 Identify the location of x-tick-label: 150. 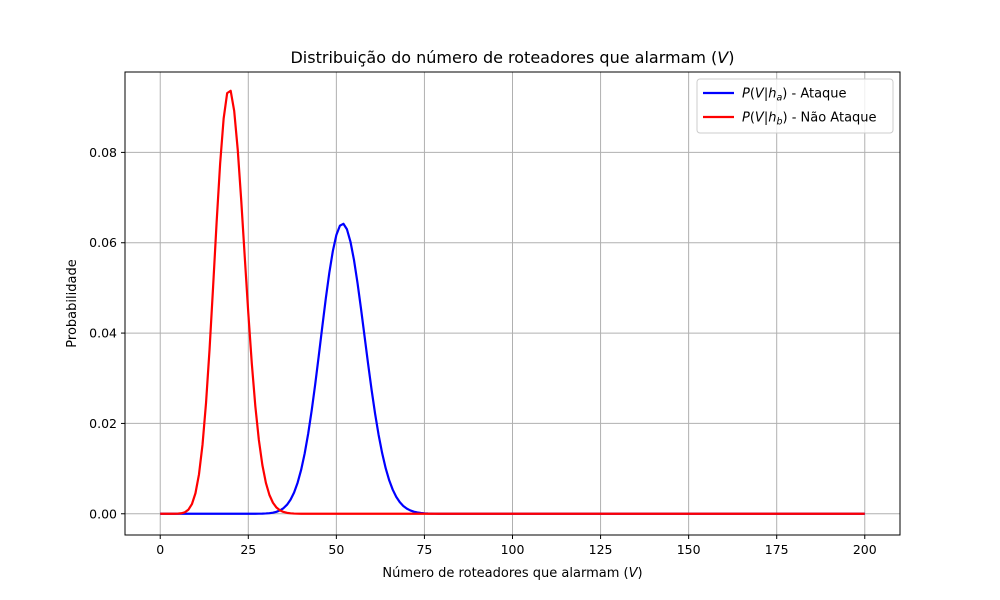
(689, 549).